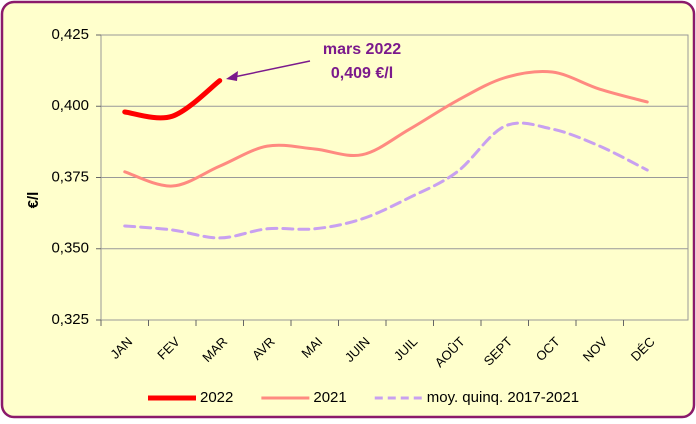  I want to click on series-line, so click(172, 99).